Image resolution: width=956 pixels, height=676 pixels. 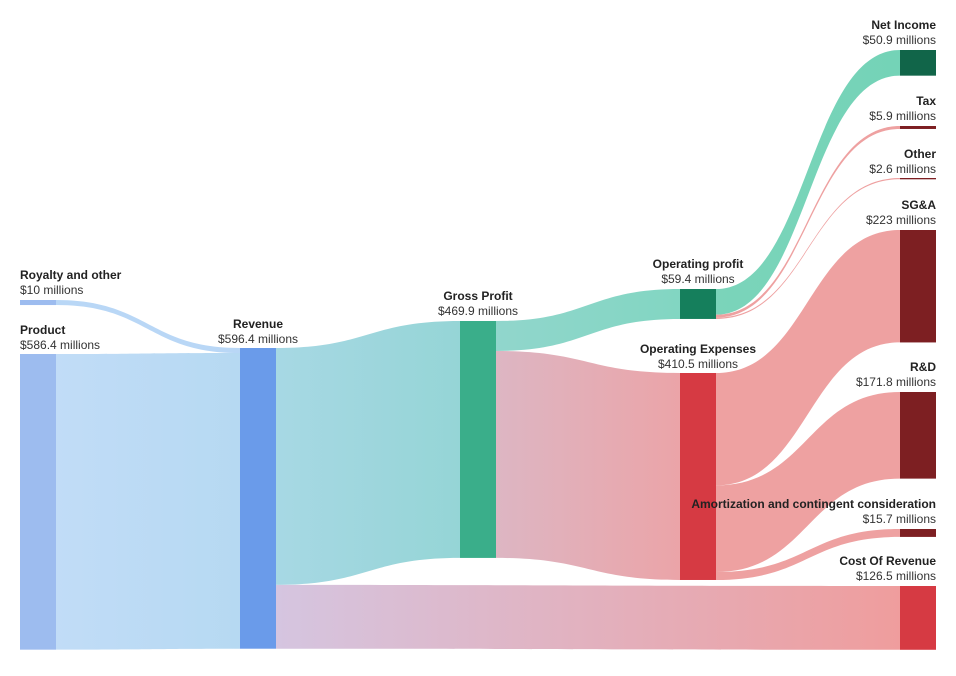 I want to click on node-rnd, so click(x=918, y=435).